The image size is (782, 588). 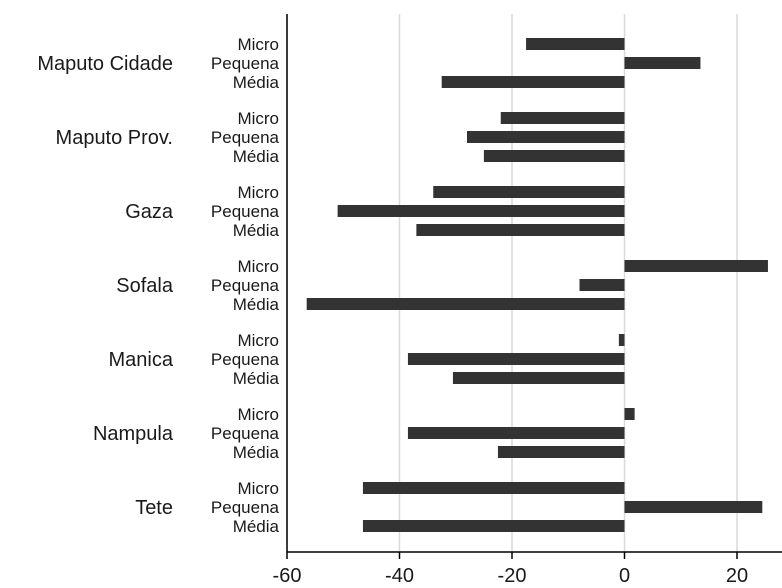 I want to click on x-tick-label: -40, so click(x=399, y=576).